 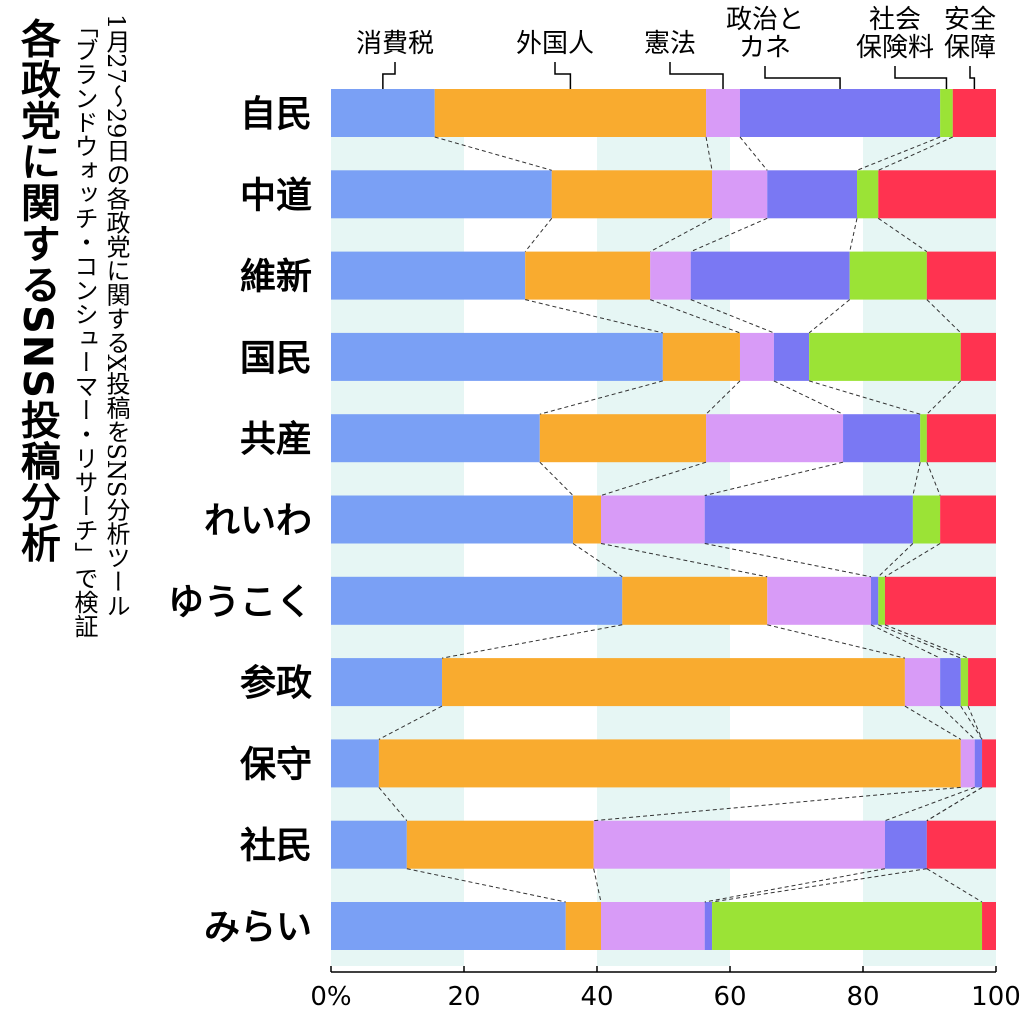 I want to click on x-tick-label: 60, so click(x=729, y=997).